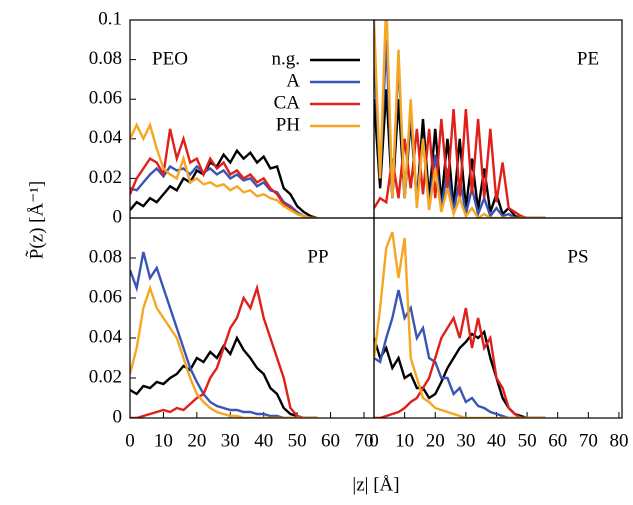 The image size is (633, 505). I want to click on y-tick-label: 0.1, so click(110, 18).